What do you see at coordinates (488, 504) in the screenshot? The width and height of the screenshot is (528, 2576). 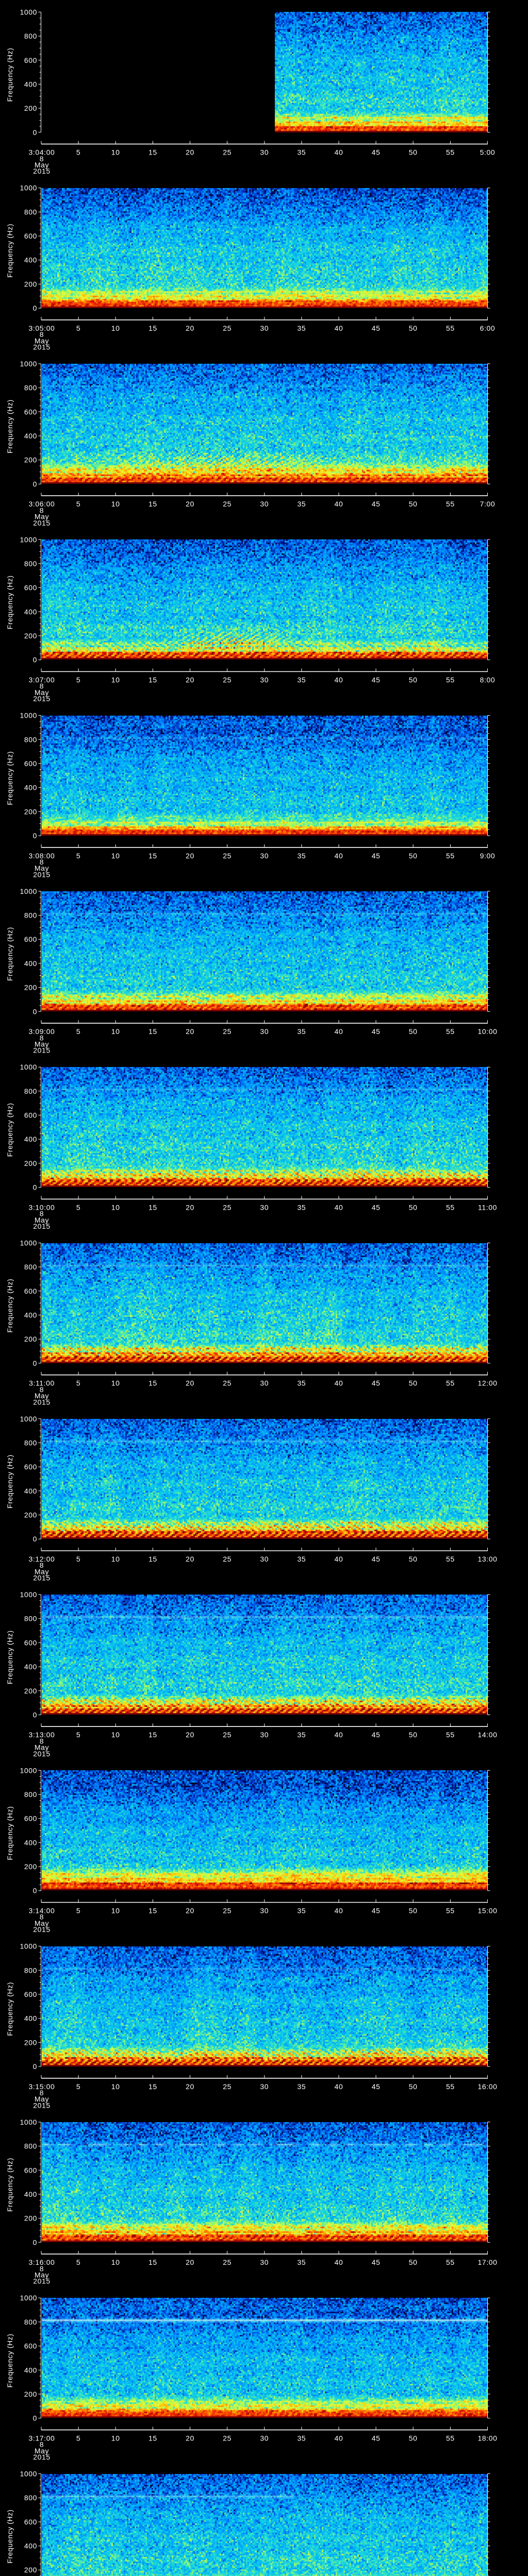 I see `svg-text: 7:00` at bounding box center [488, 504].